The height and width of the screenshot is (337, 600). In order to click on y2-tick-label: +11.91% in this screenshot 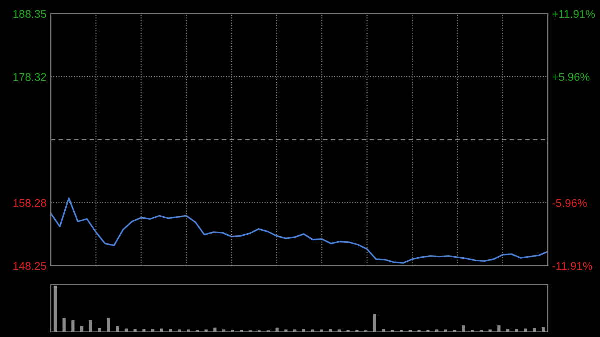, I will do `click(574, 14)`.